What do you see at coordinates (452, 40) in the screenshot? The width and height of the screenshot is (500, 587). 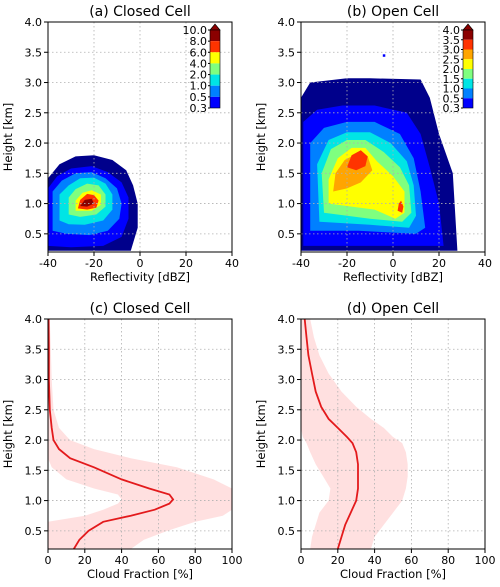 I see `colorbar-label-1: 3.5` at bounding box center [452, 40].